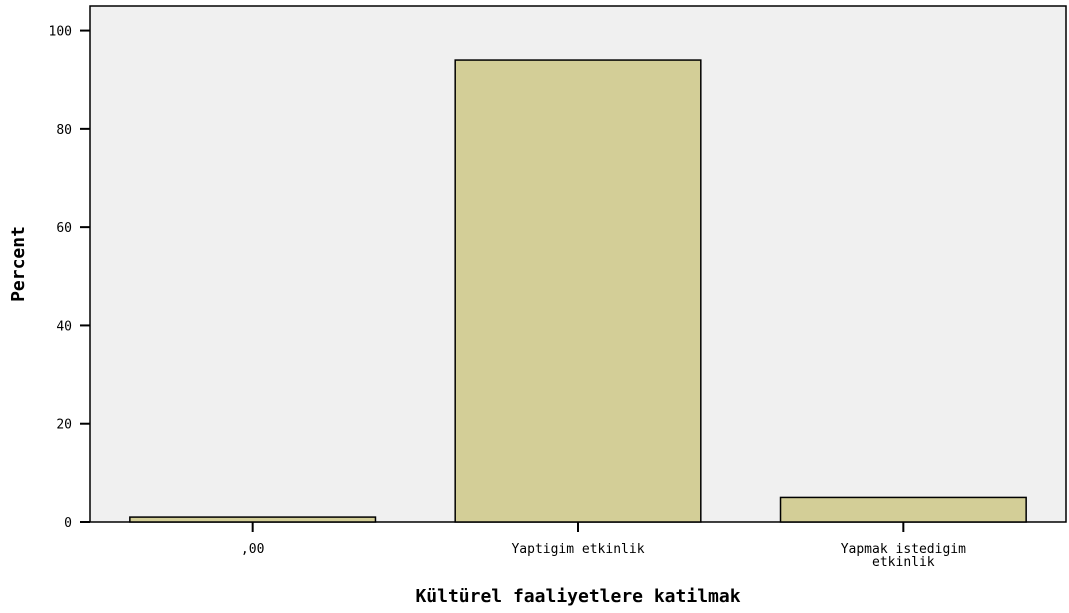 Image resolution: width=1069 pixels, height=613 pixels. What do you see at coordinates (252, 549) in the screenshot?
I see `x-tick-label: ,00` at bounding box center [252, 549].